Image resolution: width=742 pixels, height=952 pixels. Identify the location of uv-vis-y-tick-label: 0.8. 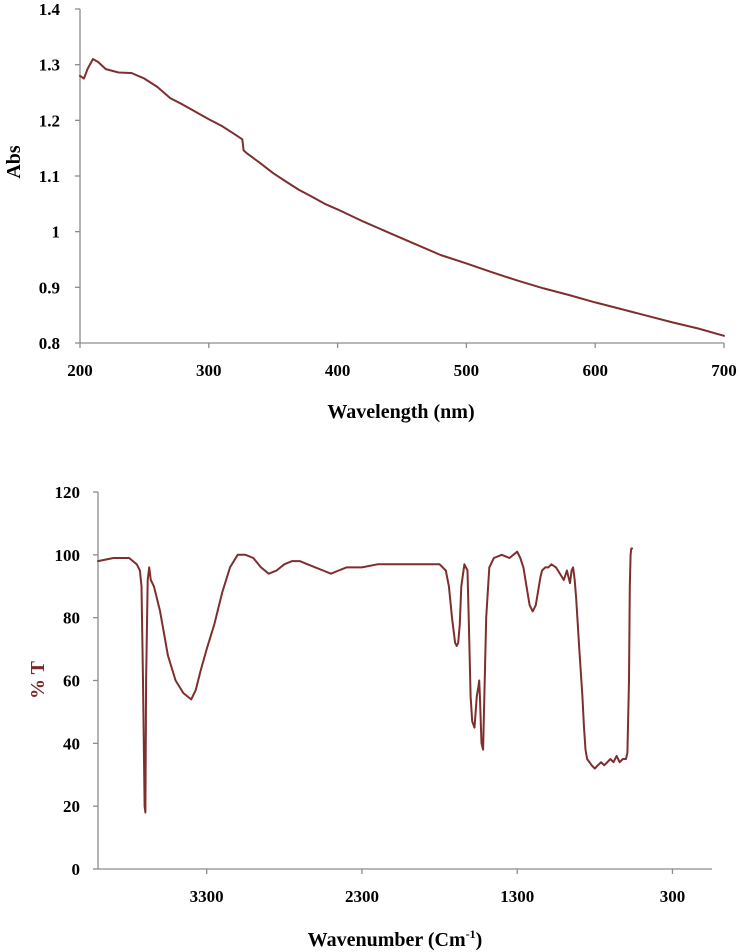
(49, 343).